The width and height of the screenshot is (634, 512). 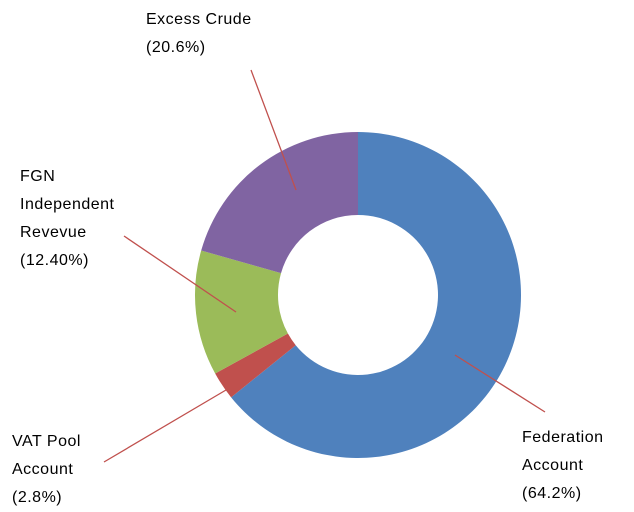 What do you see at coordinates (563, 451) in the screenshot?
I see `category-label: Federation Account` at bounding box center [563, 451].